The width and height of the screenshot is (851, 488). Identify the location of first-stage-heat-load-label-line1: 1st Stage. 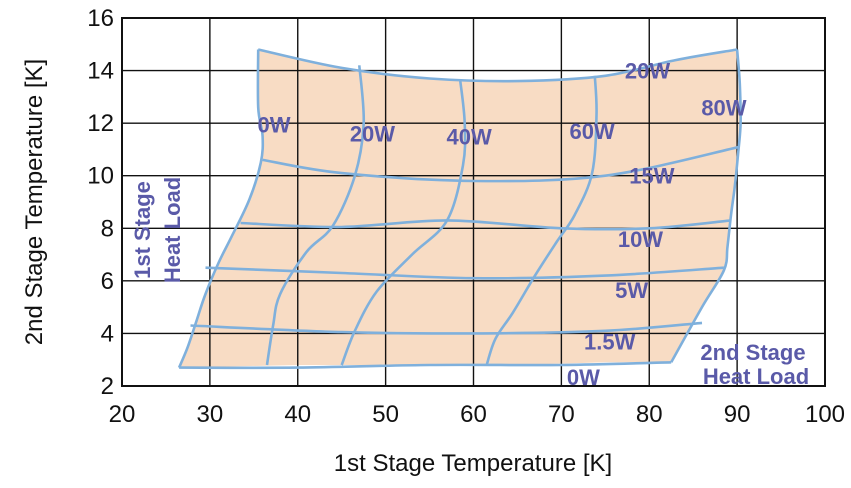
(142, 230).